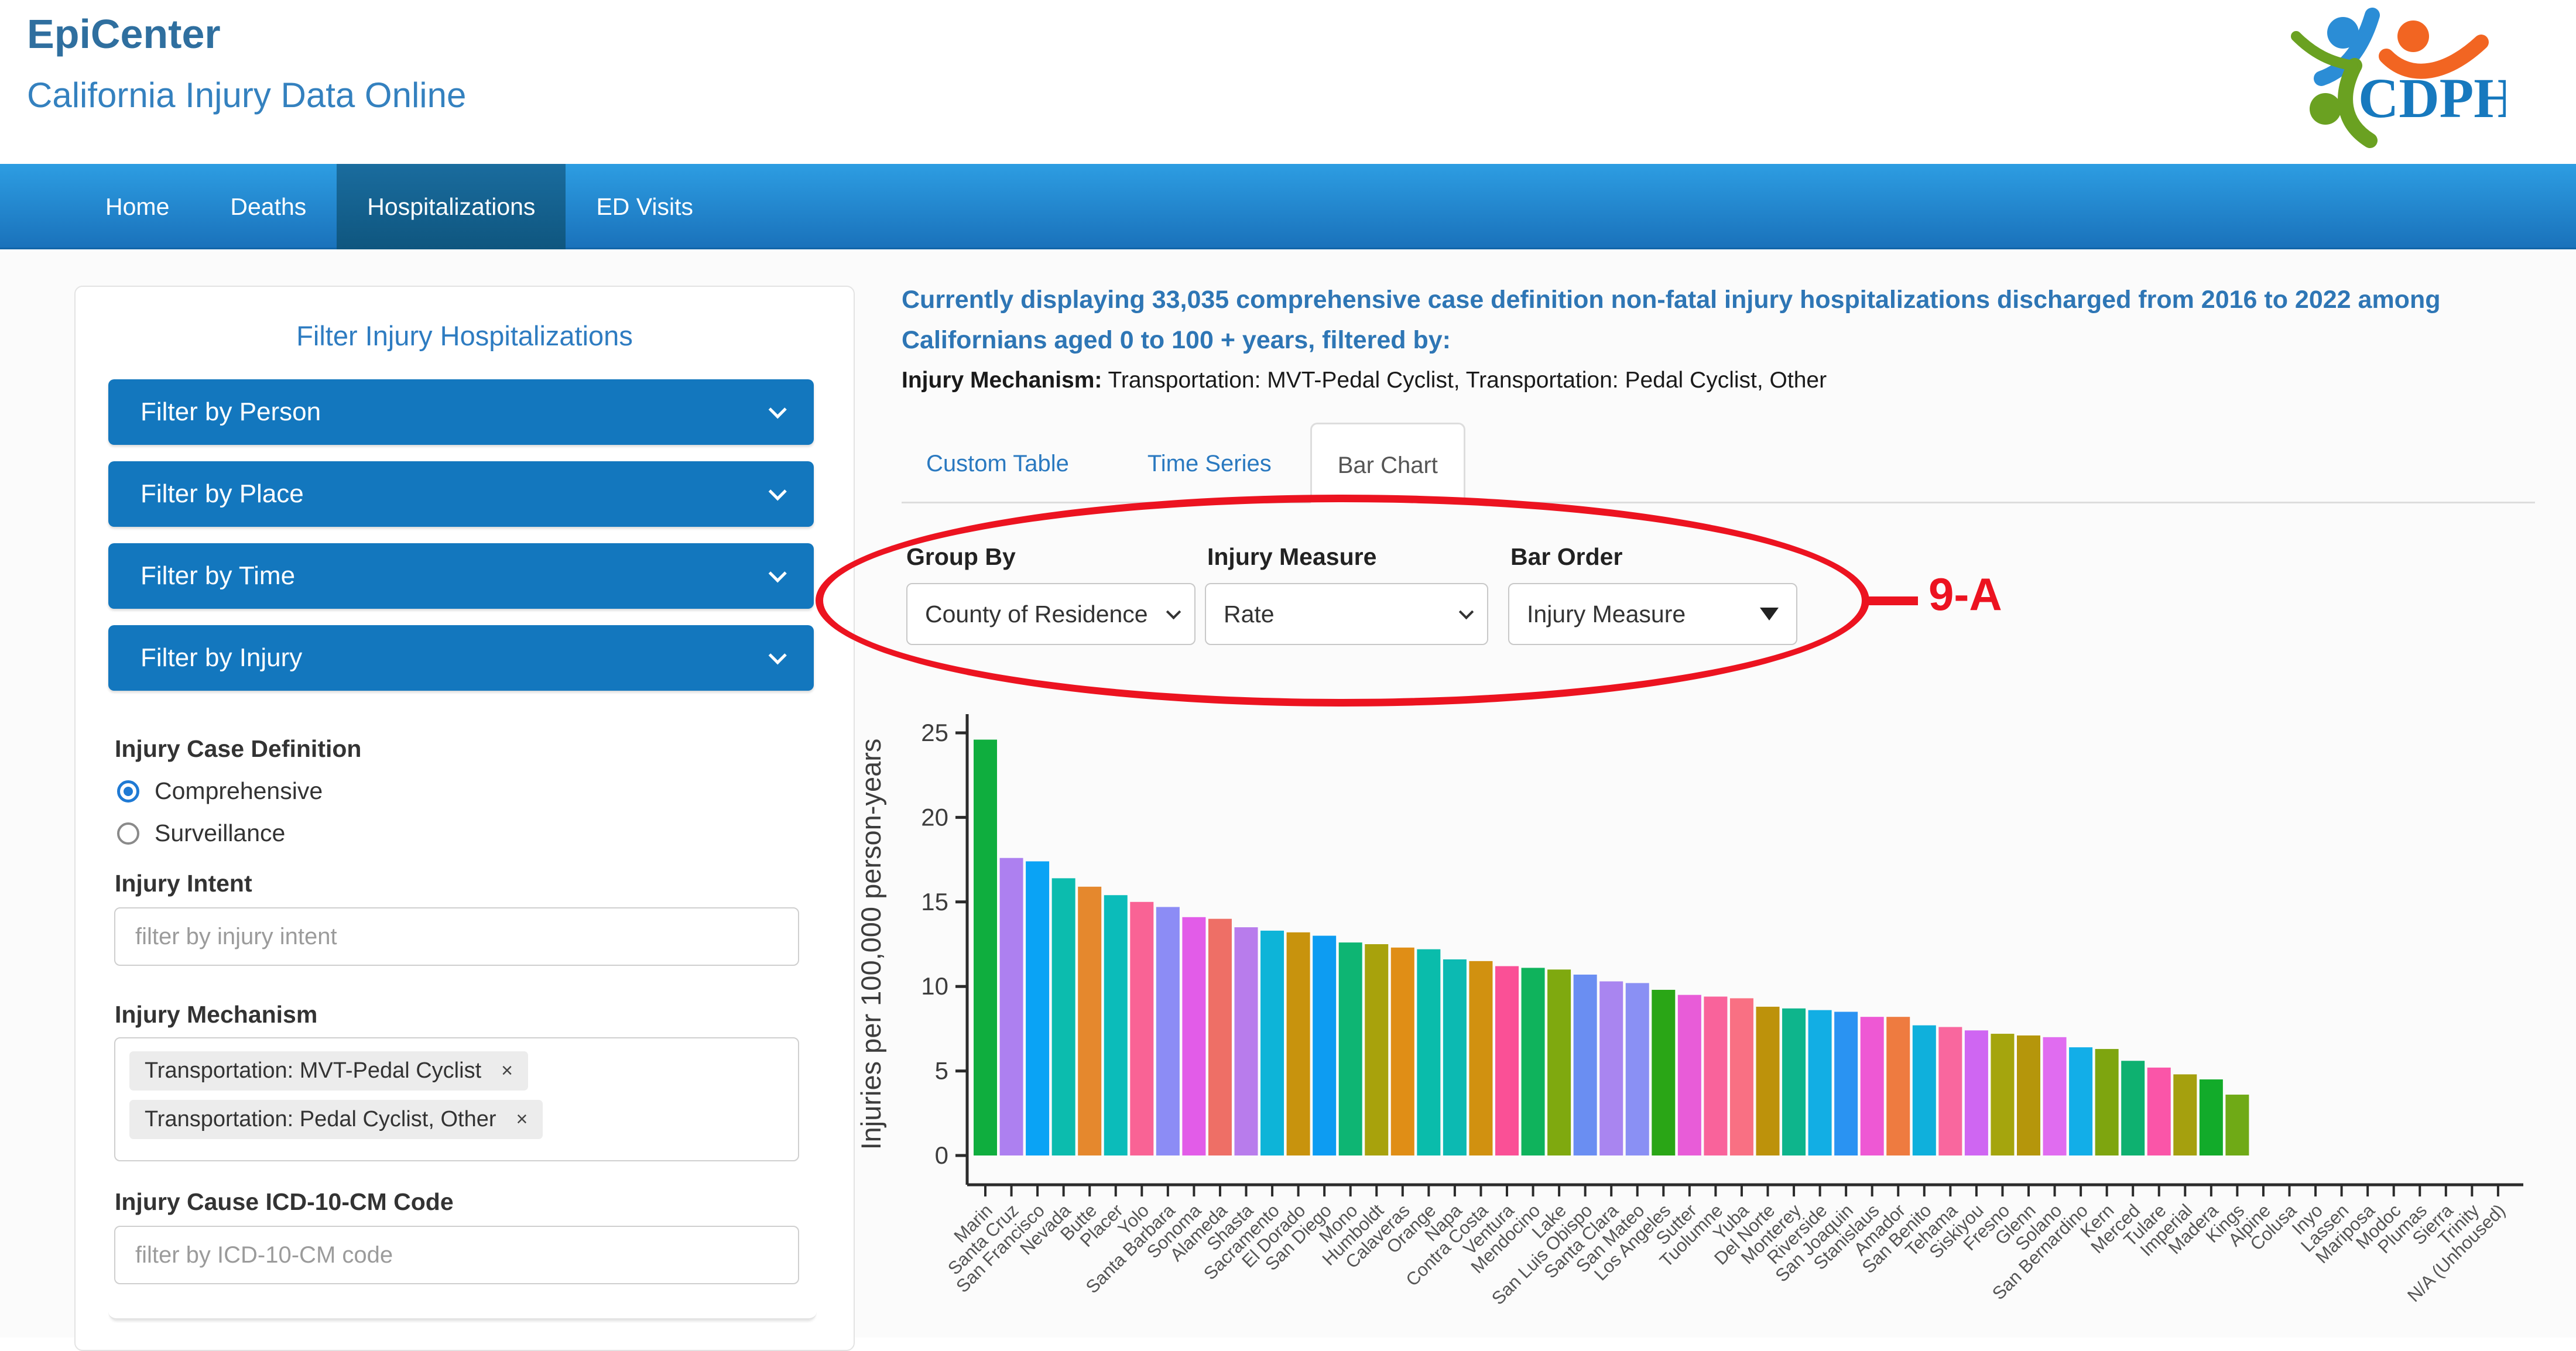 This screenshot has height=1351, width=2576. I want to click on logo-blue-figure, so click(2347, 47).